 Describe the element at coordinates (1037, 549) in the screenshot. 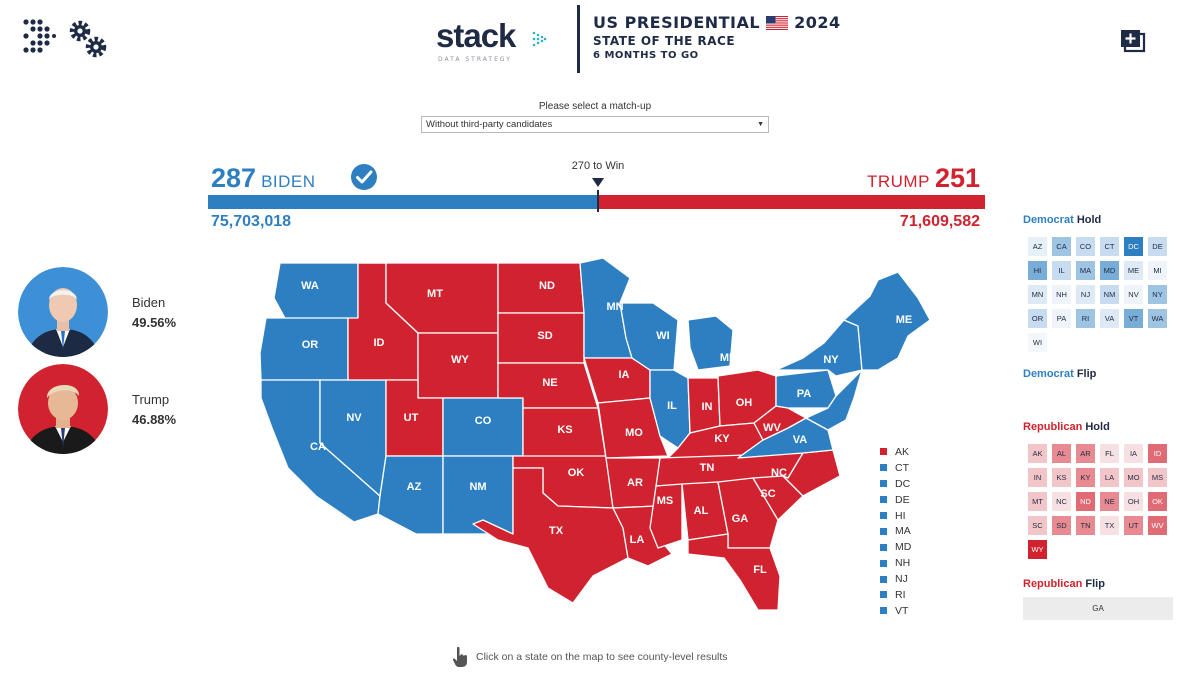

I see `state-tile: WY` at that location.